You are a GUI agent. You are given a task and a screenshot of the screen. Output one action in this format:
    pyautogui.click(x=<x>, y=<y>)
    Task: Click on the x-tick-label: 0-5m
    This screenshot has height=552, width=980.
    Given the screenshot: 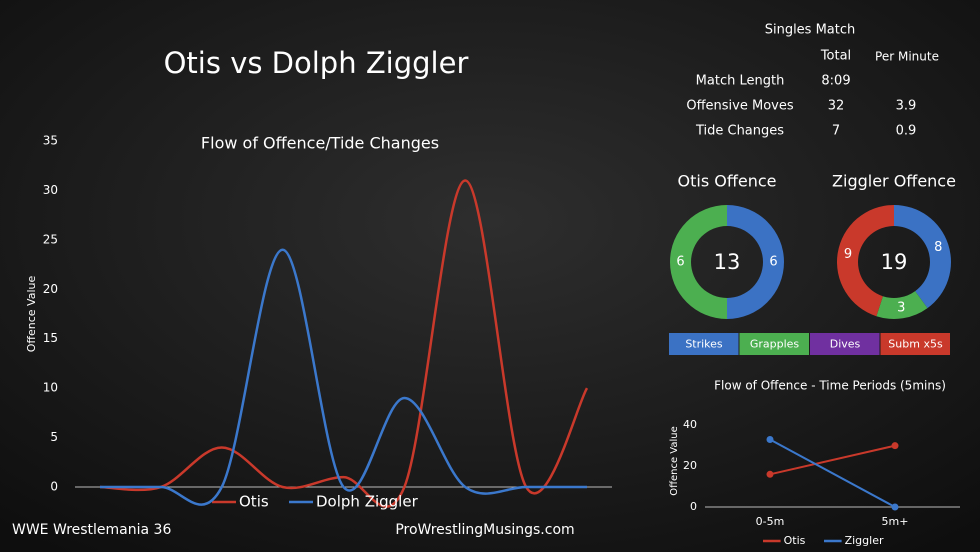 What is the action you would take?
    pyautogui.click(x=770, y=521)
    